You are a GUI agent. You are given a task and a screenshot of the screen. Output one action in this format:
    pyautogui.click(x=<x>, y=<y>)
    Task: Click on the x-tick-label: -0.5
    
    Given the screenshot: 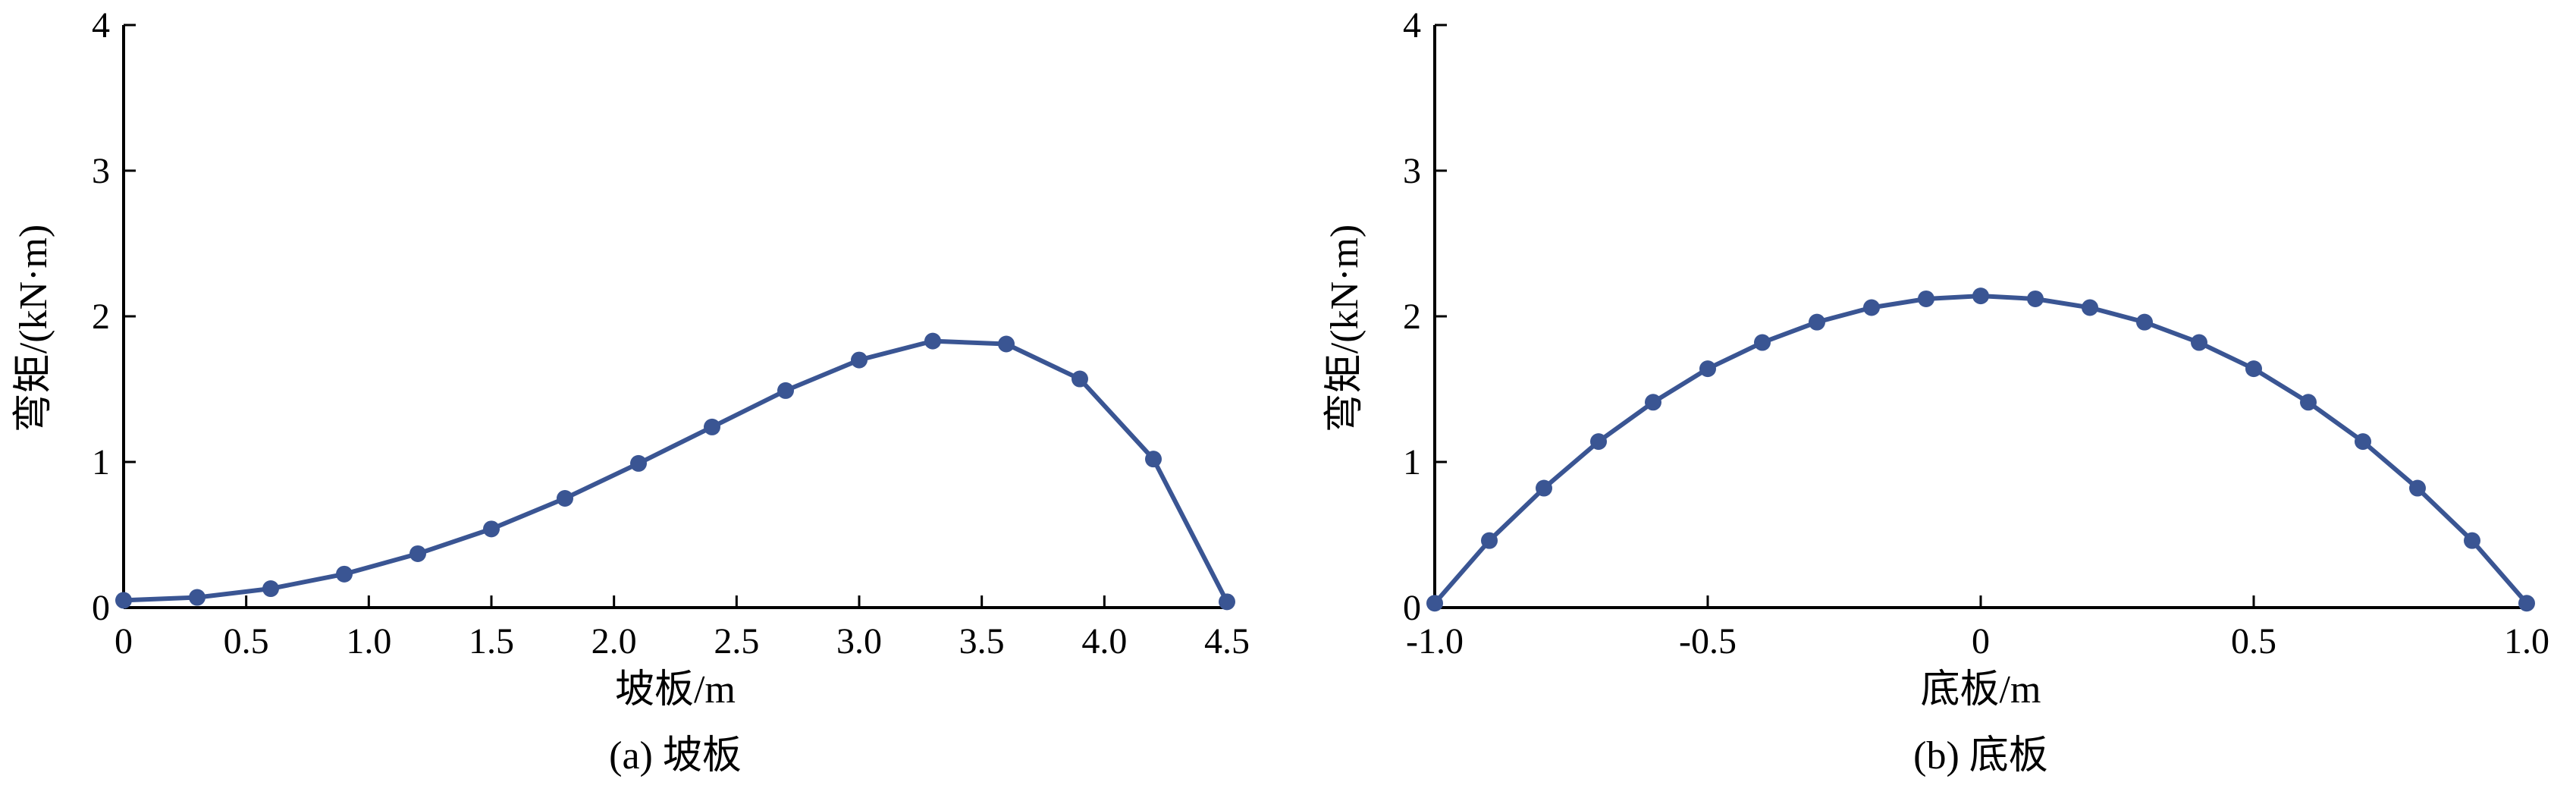 What is the action you would take?
    pyautogui.click(x=1708, y=641)
    